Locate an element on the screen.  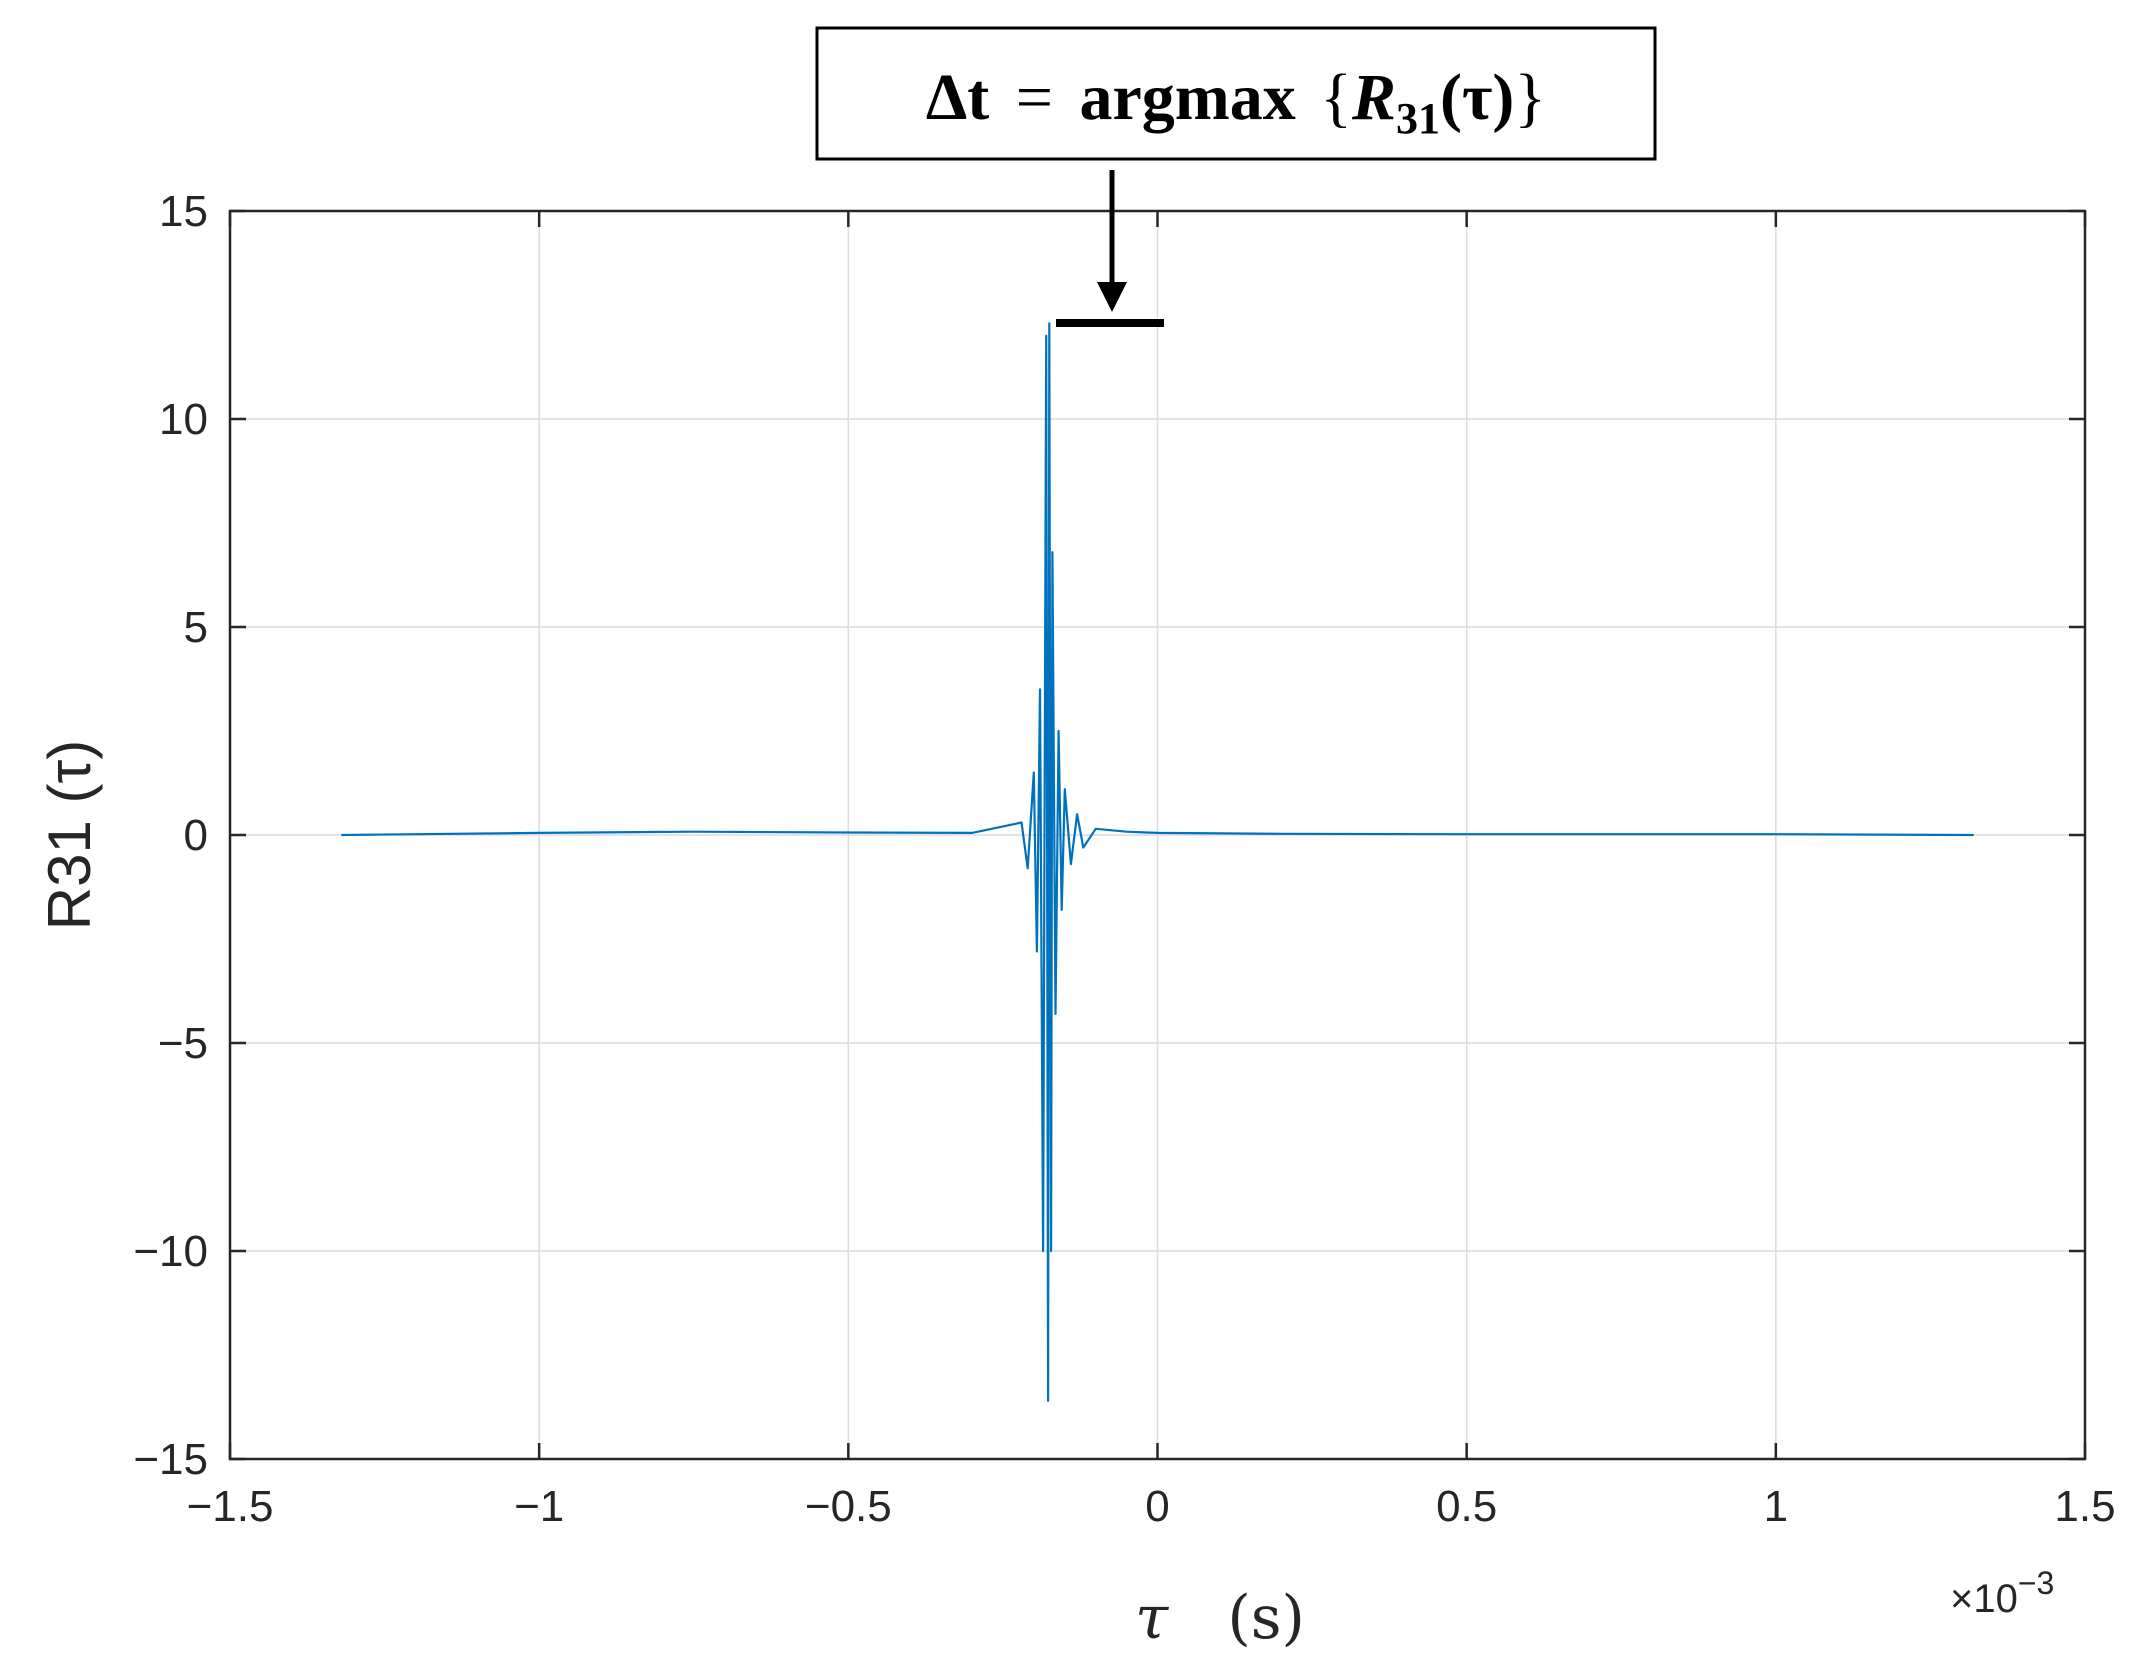
x-tick-label: 1.5 is located at coordinates (2084, 1506).